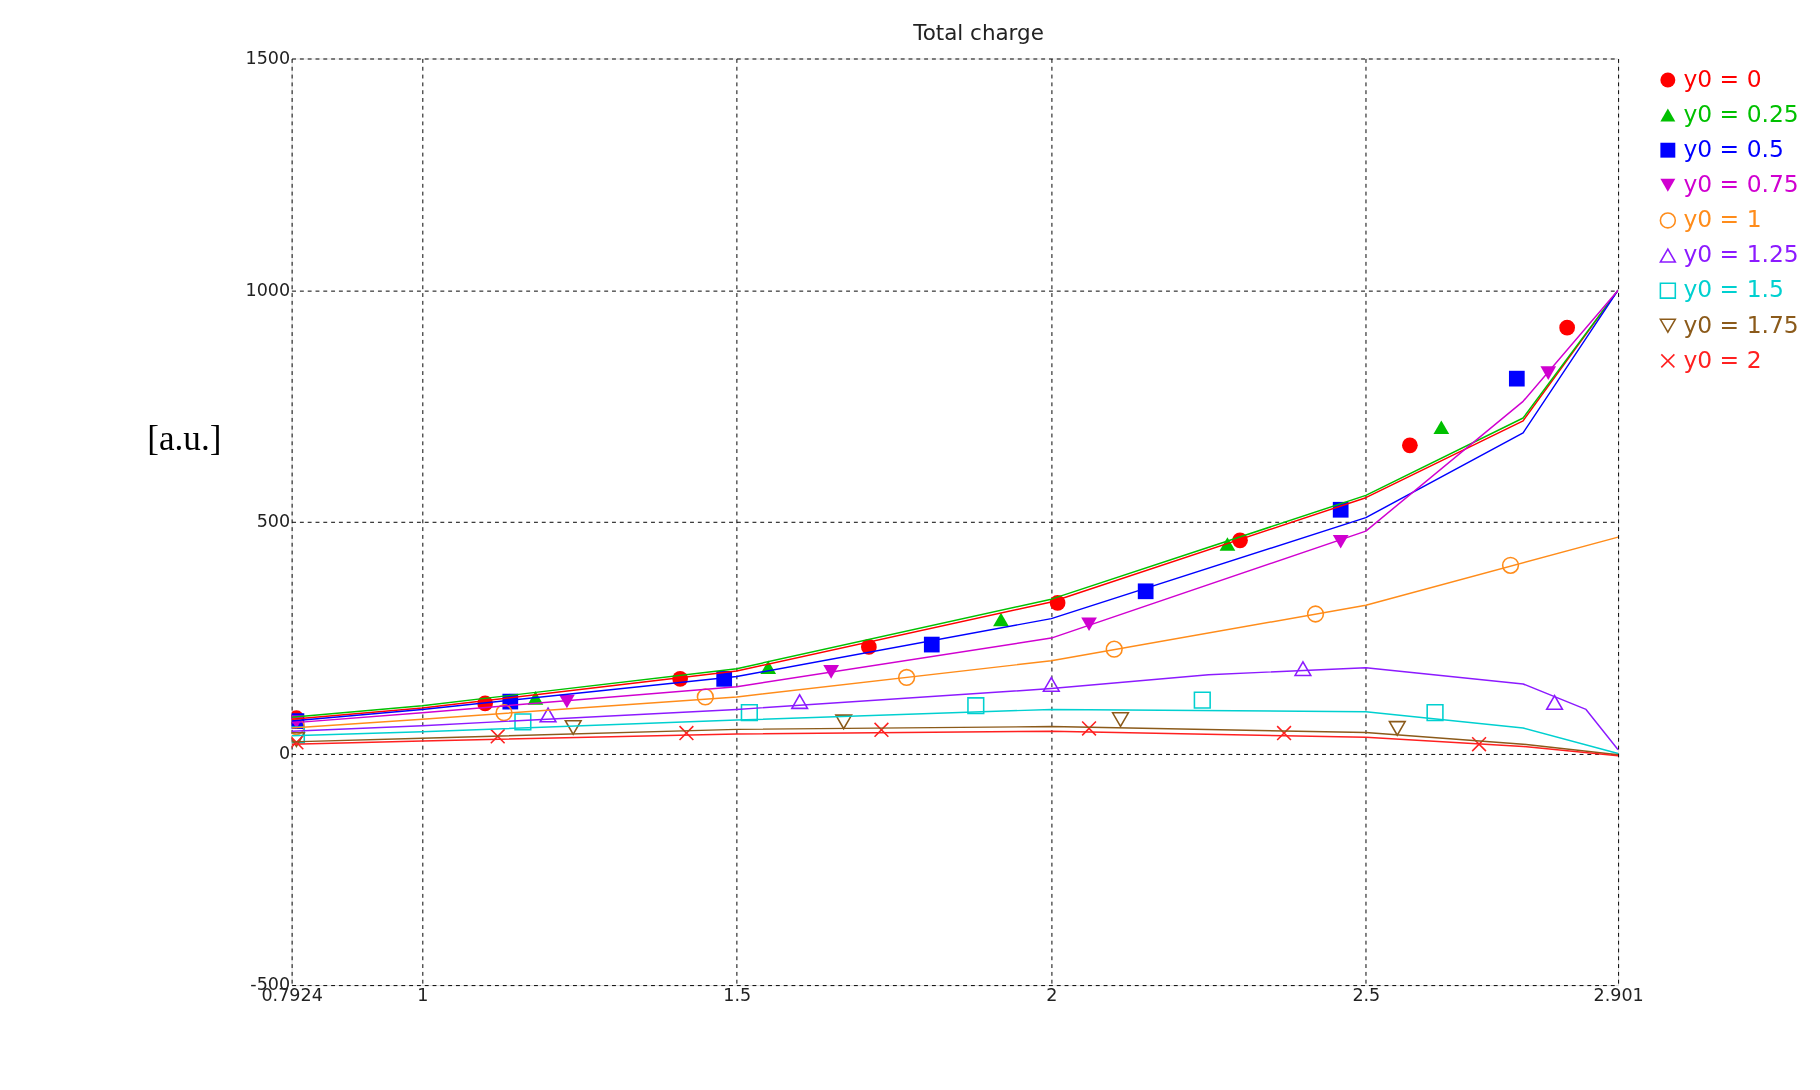 Image resolution: width=1820 pixels, height=1090 pixels. Describe the element at coordinates (1741, 184) in the screenshot. I see `legend-label: y0 = 0.75` at that location.